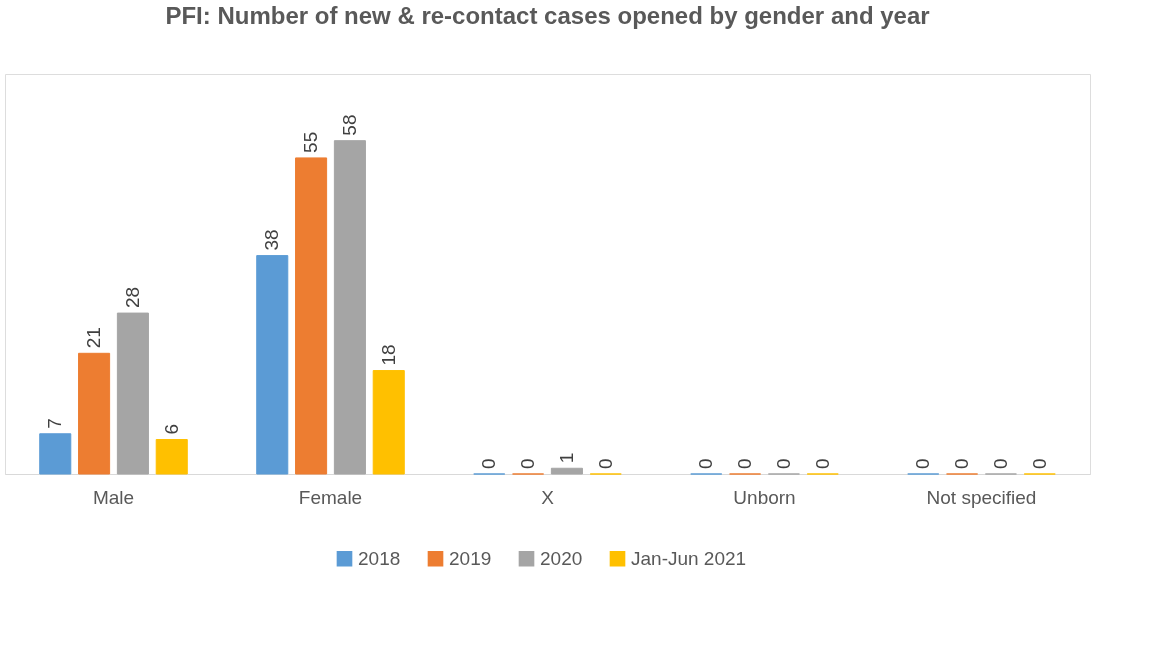  What do you see at coordinates (94, 338) in the screenshot?
I see `data-label: 21` at bounding box center [94, 338].